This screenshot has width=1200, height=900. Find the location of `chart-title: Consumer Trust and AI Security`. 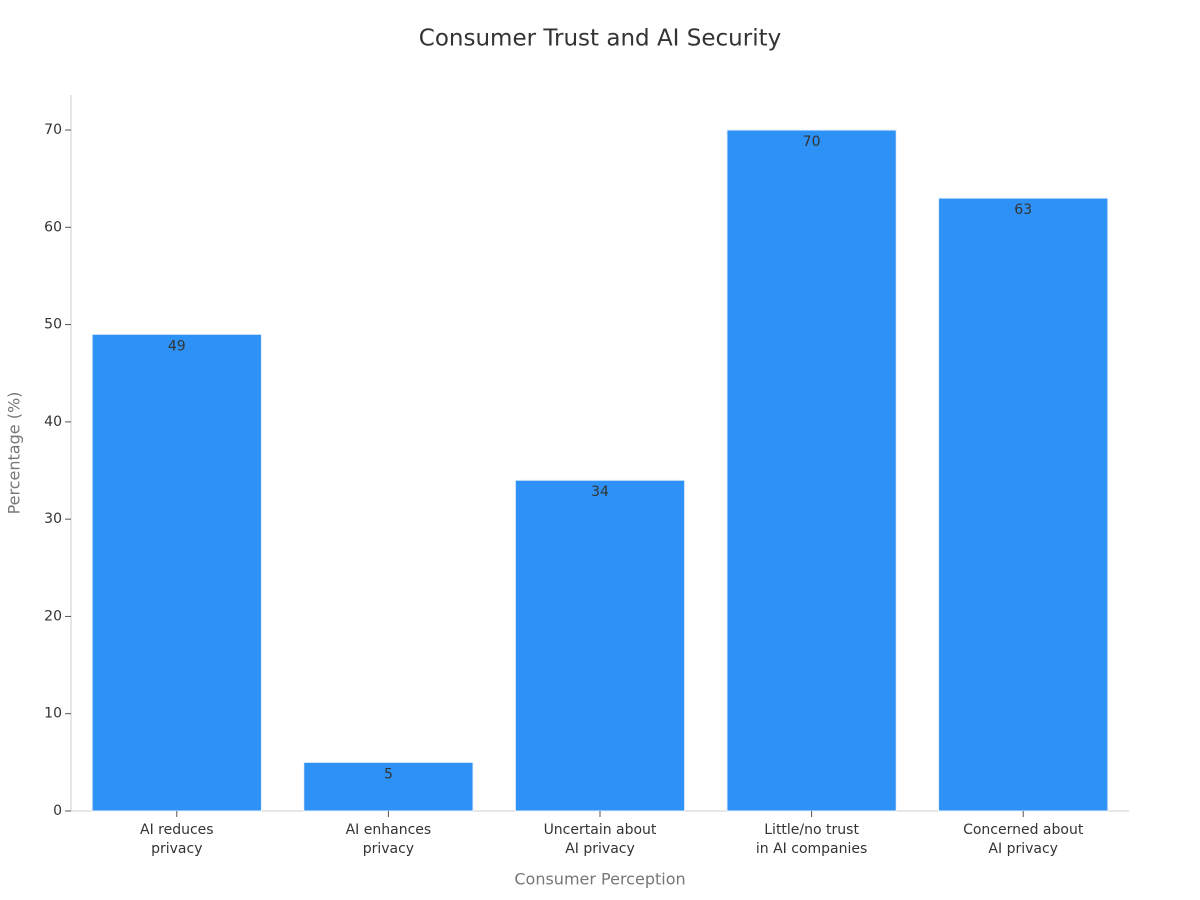

chart-title: Consumer Trust and AI Security is located at coordinates (600, 39).